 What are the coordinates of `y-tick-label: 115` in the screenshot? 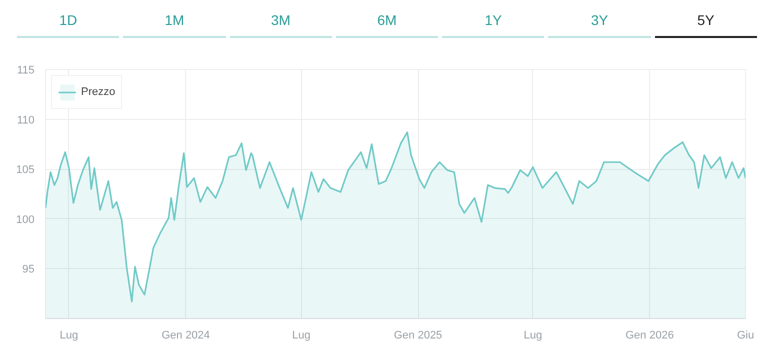 It's located at (25, 70).